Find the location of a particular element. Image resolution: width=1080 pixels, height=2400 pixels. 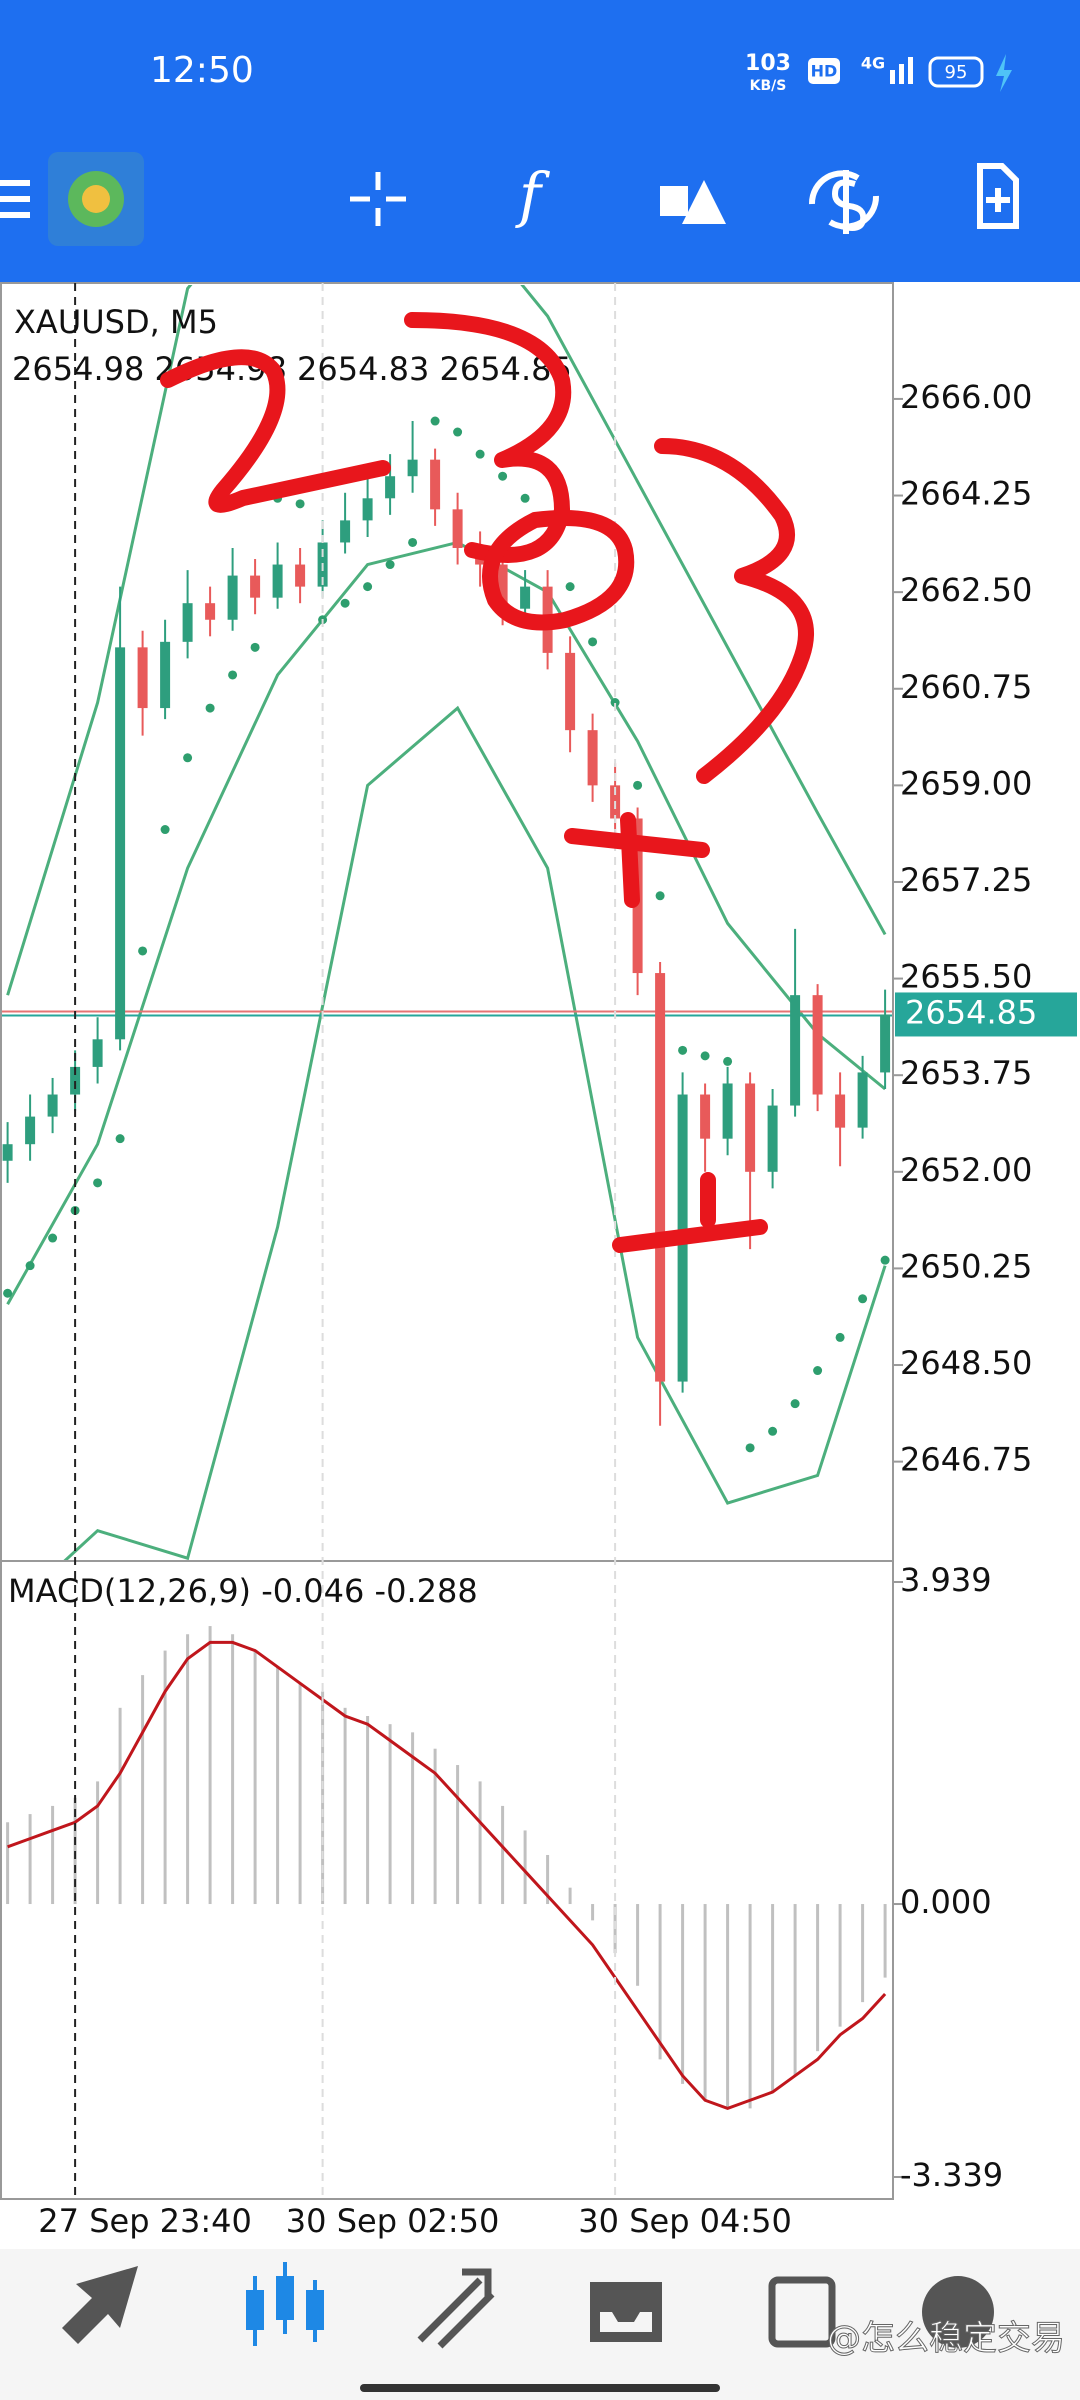

battery-level: 95 is located at coordinates (956, 72).